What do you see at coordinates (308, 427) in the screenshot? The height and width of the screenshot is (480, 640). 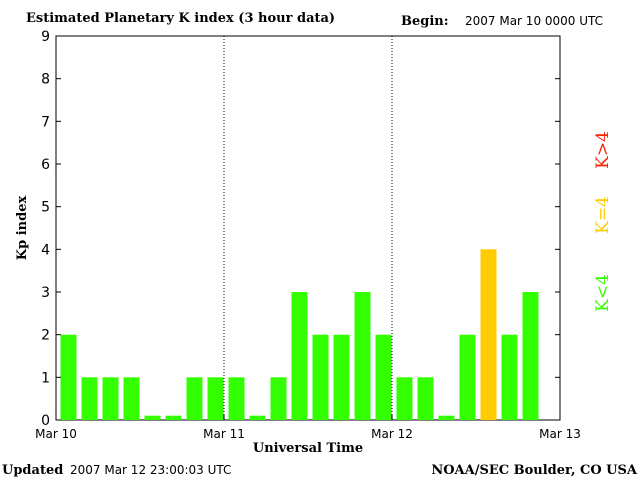 I see `x-axis: Mar 10 Mar 11 Mar 12 Mar 13` at bounding box center [308, 427].